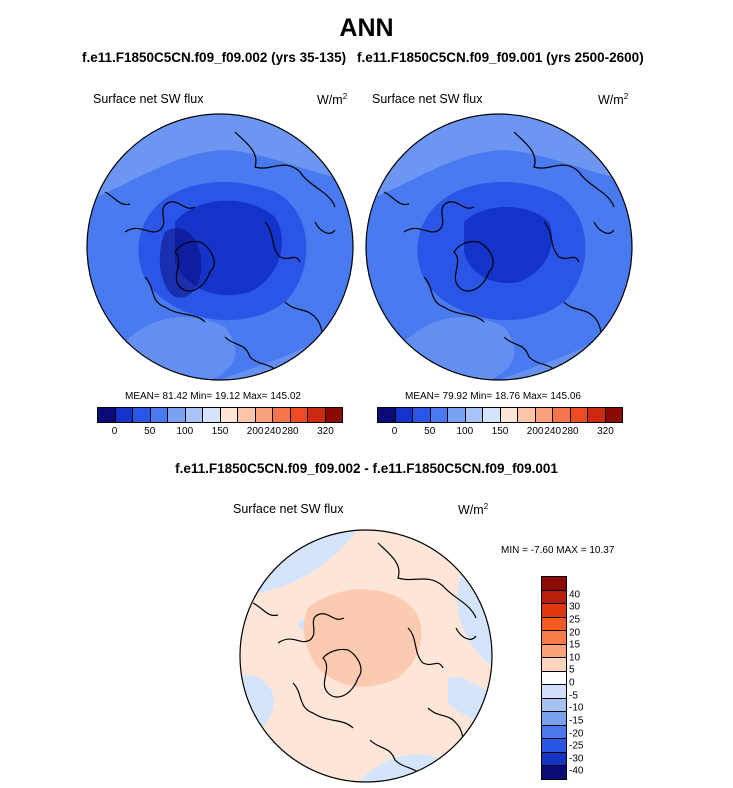  What do you see at coordinates (493, 396) in the screenshot?
I see `right-stats: MEAN= 79.92 Min= 18.76 Max= 145.06` at bounding box center [493, 396].